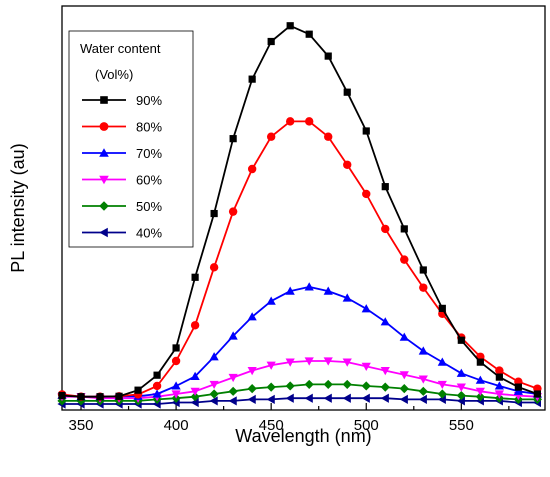 The height and width of the screenshot is (477, 550). What do you see at coordinates (122, 153) in the screenshot?
I see `legend-item-70pct: 70%` at bounding box center [122, 153].